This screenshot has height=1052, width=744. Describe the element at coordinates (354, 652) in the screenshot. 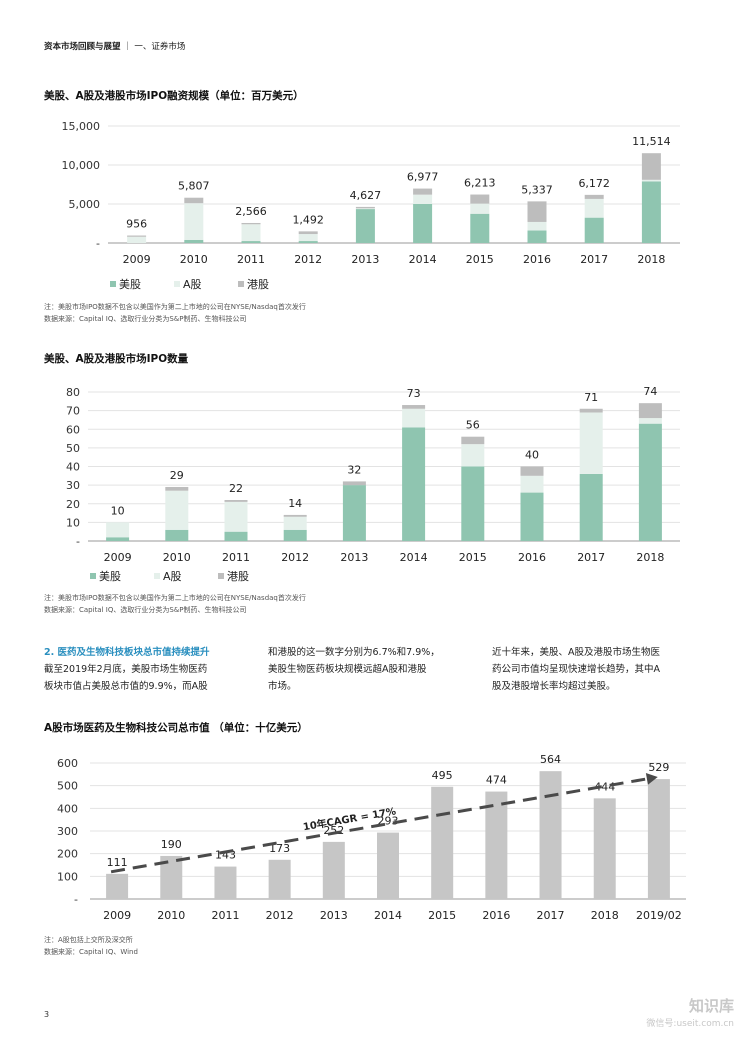

I see `section2-col2-line1: 和港股的这一数字分别为6.7%和7.9%，` at that location.